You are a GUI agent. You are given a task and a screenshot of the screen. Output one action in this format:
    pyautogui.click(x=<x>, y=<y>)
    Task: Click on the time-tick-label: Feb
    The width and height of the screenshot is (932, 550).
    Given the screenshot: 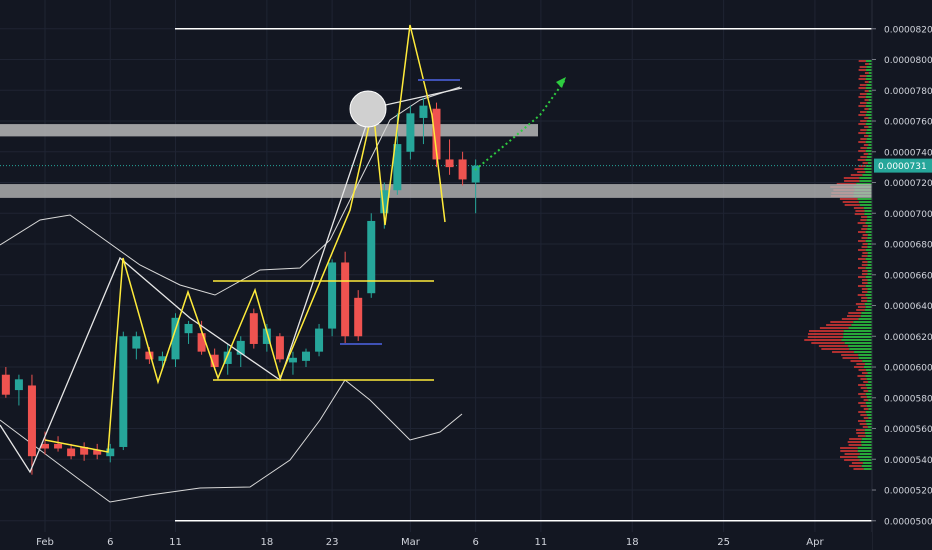 What is the action you would take?
    pyautogui.click(x=45, y=542)
    